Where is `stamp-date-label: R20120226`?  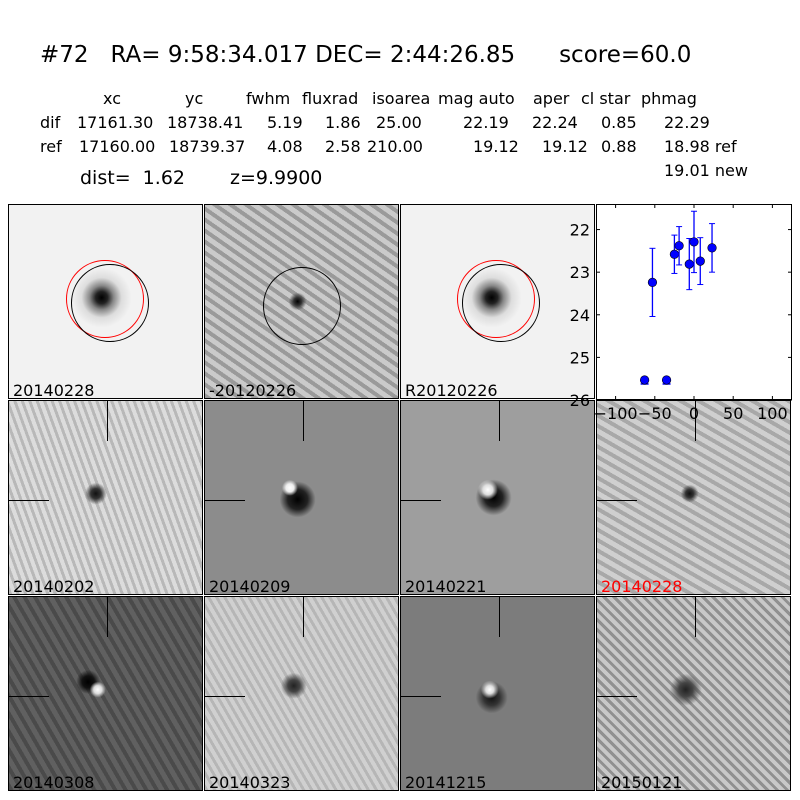 stamp-date-label: R20120226 is located at coordinates (451, 390).